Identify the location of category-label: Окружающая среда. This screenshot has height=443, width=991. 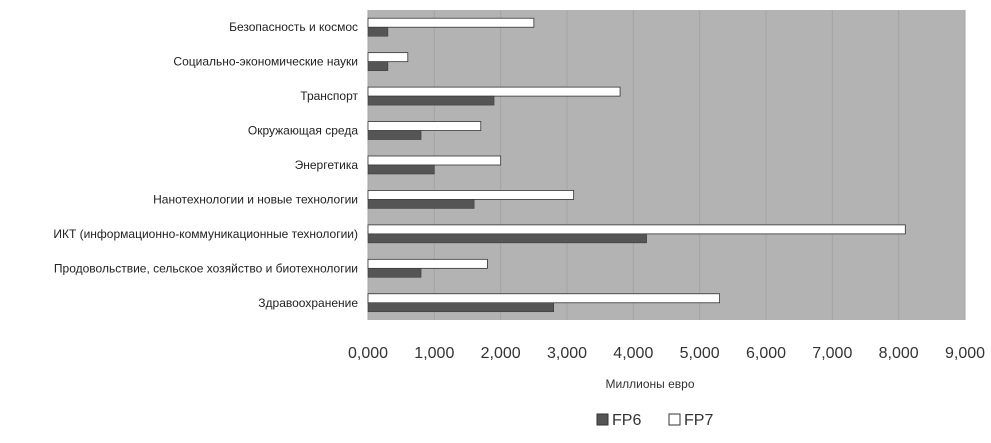
(303, 131).